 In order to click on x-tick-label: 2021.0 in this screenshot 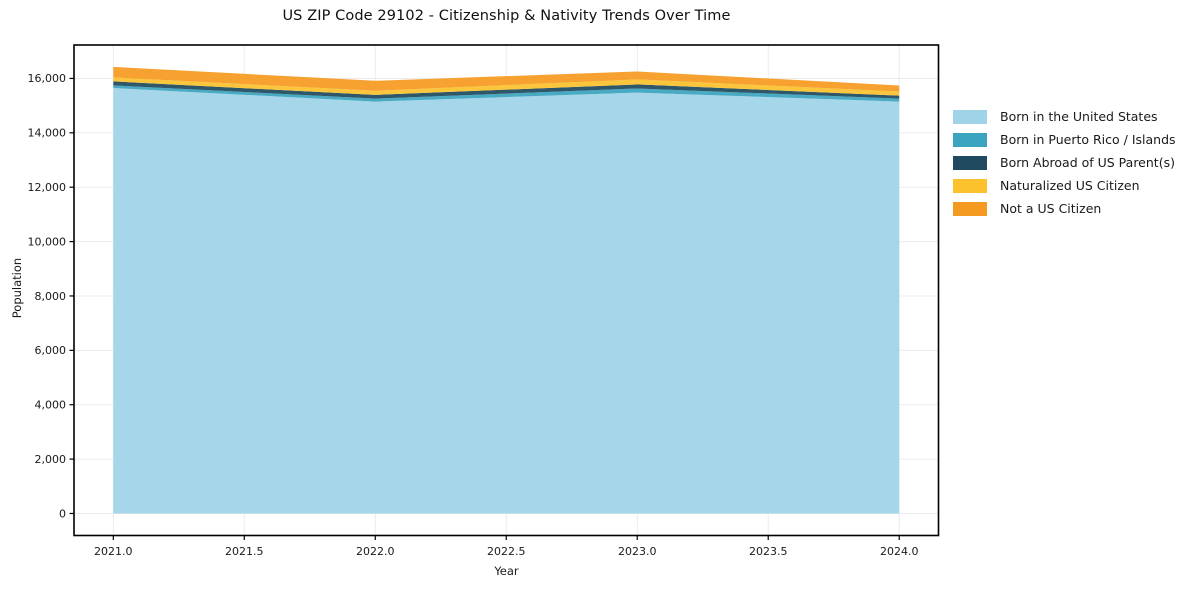, I will do `click(113, 551)`.